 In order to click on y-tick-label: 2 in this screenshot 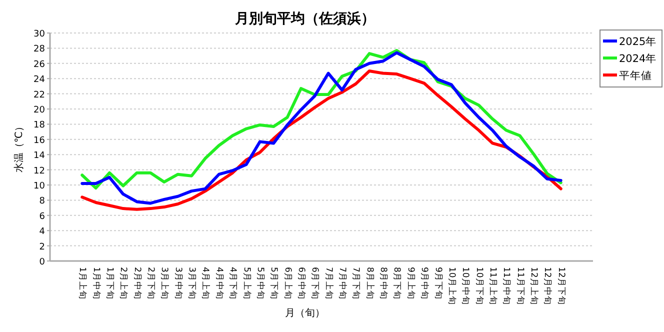, I will do `click(42, 247)`.